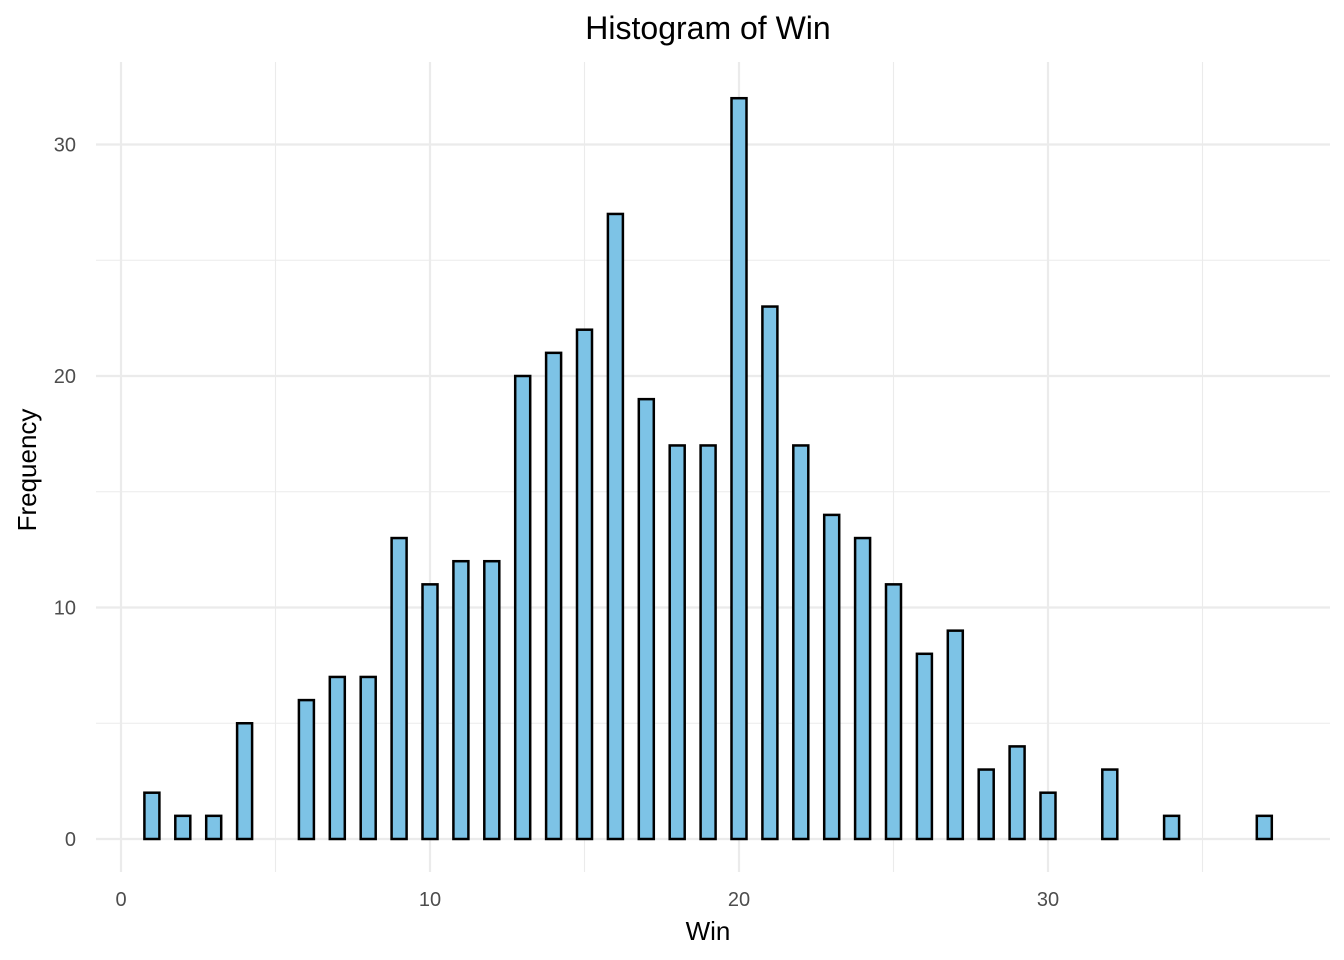  I want to click on x-tick-label: 20, so click(739, 900).